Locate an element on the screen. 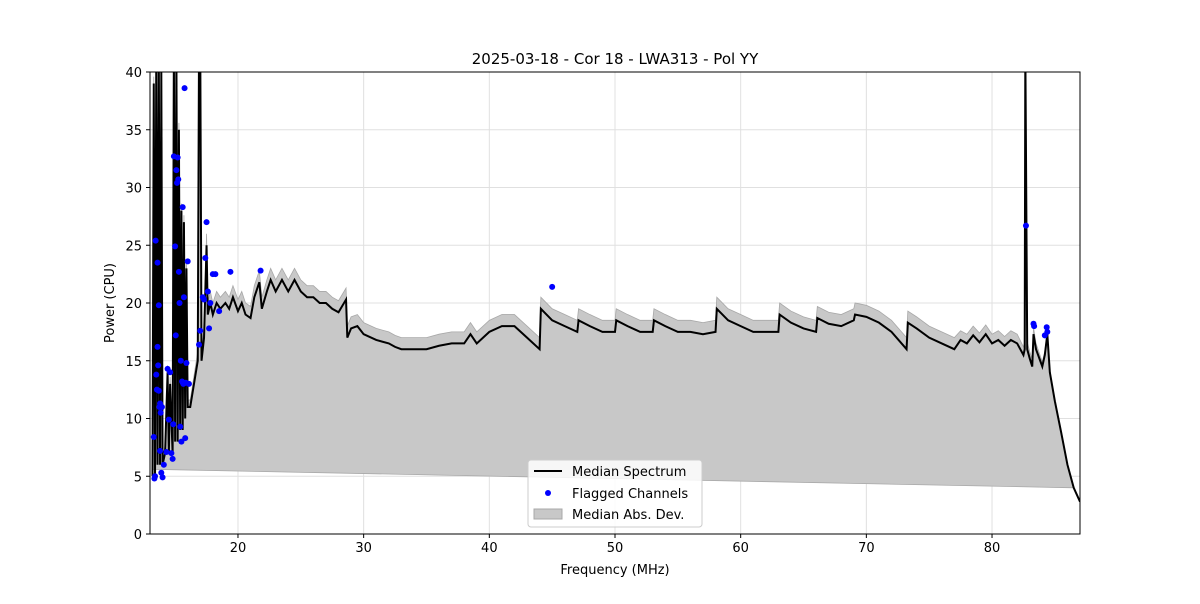 The width and height of the screenshot is (1200, 604). x-tick-label: 40 is located at coordinates (489, 548).